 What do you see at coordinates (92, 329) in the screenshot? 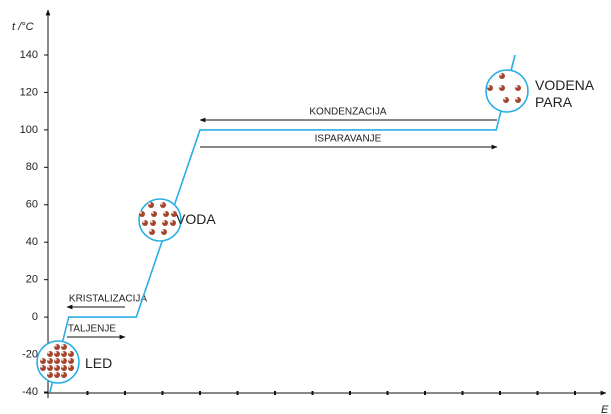
I see `transition-label: TALJENJE` at bounding box center [92, 329].